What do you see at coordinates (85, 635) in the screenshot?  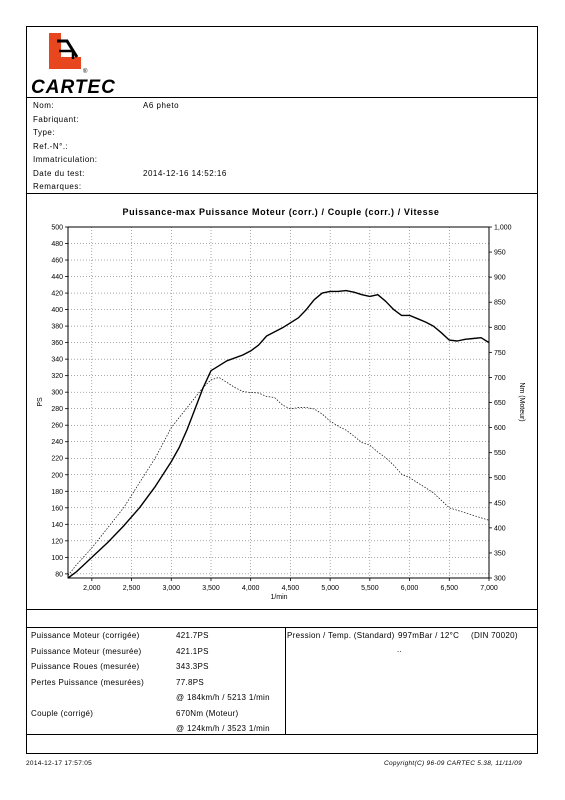 I see `result-label: Puissance Moteur (corrigée)` at bounding box center [85, 635].